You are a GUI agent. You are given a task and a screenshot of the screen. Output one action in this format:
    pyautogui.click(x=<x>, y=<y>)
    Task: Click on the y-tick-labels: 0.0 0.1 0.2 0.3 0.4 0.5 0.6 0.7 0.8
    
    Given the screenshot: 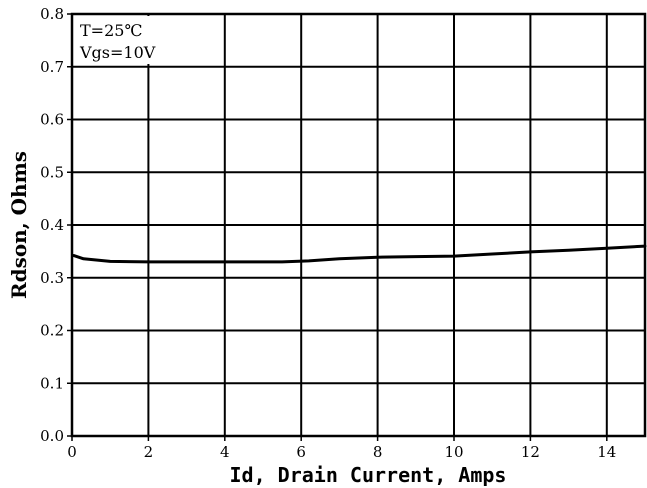 What is the action you would take?
    pyautogui.click(x=52, y=225)
    